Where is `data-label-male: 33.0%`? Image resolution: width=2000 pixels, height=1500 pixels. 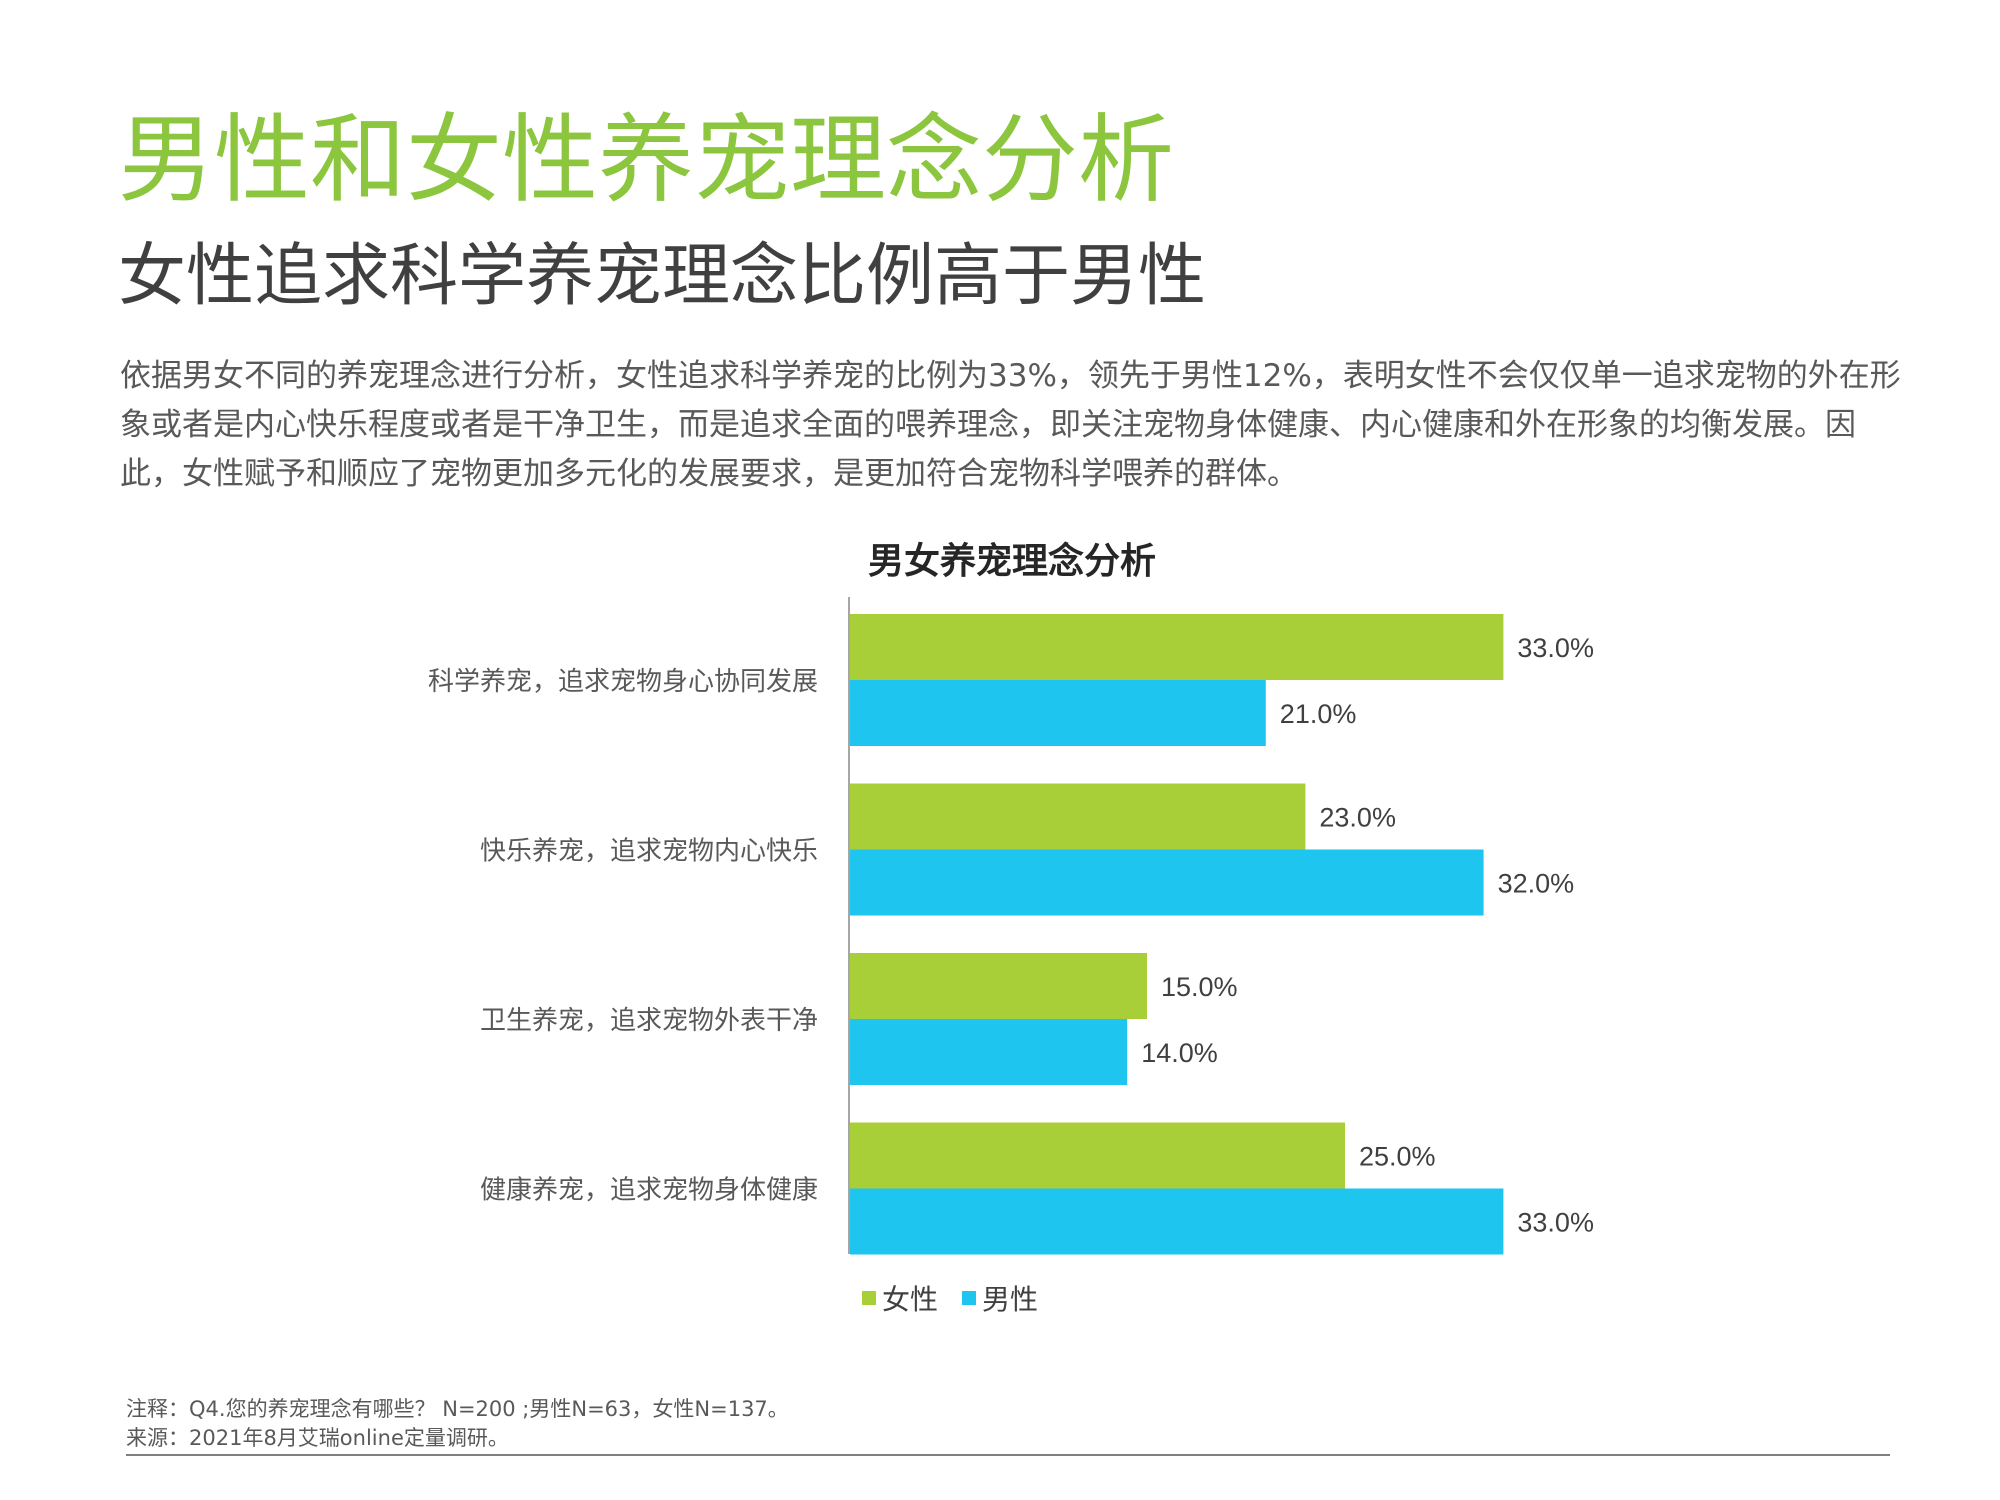
data-label-male: 33.0% is located at coordinates (1555, 1223).